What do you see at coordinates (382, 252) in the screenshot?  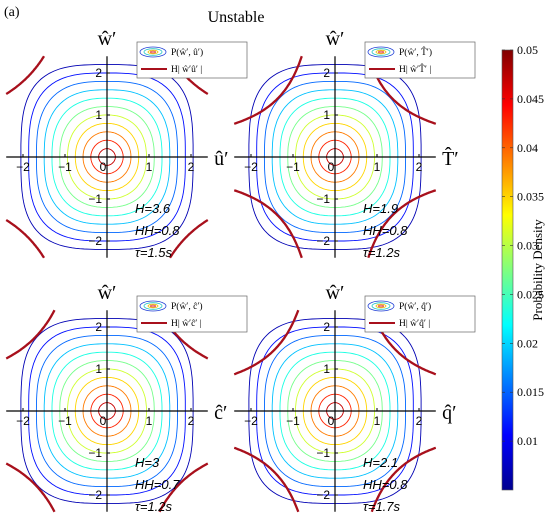 I see `annotation: τ=1.2s` at bounding box center [382, 252].